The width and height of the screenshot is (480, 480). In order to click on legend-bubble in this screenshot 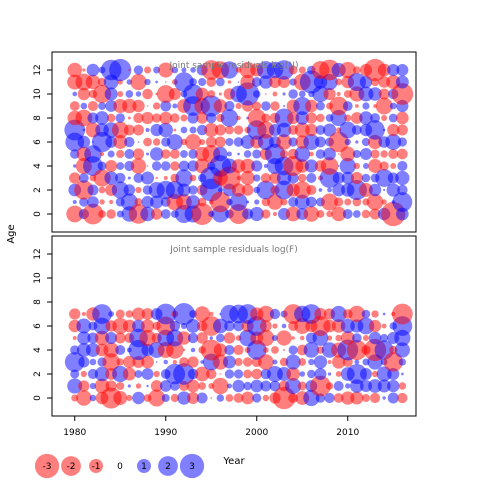, I will do `click(47, 466)`.